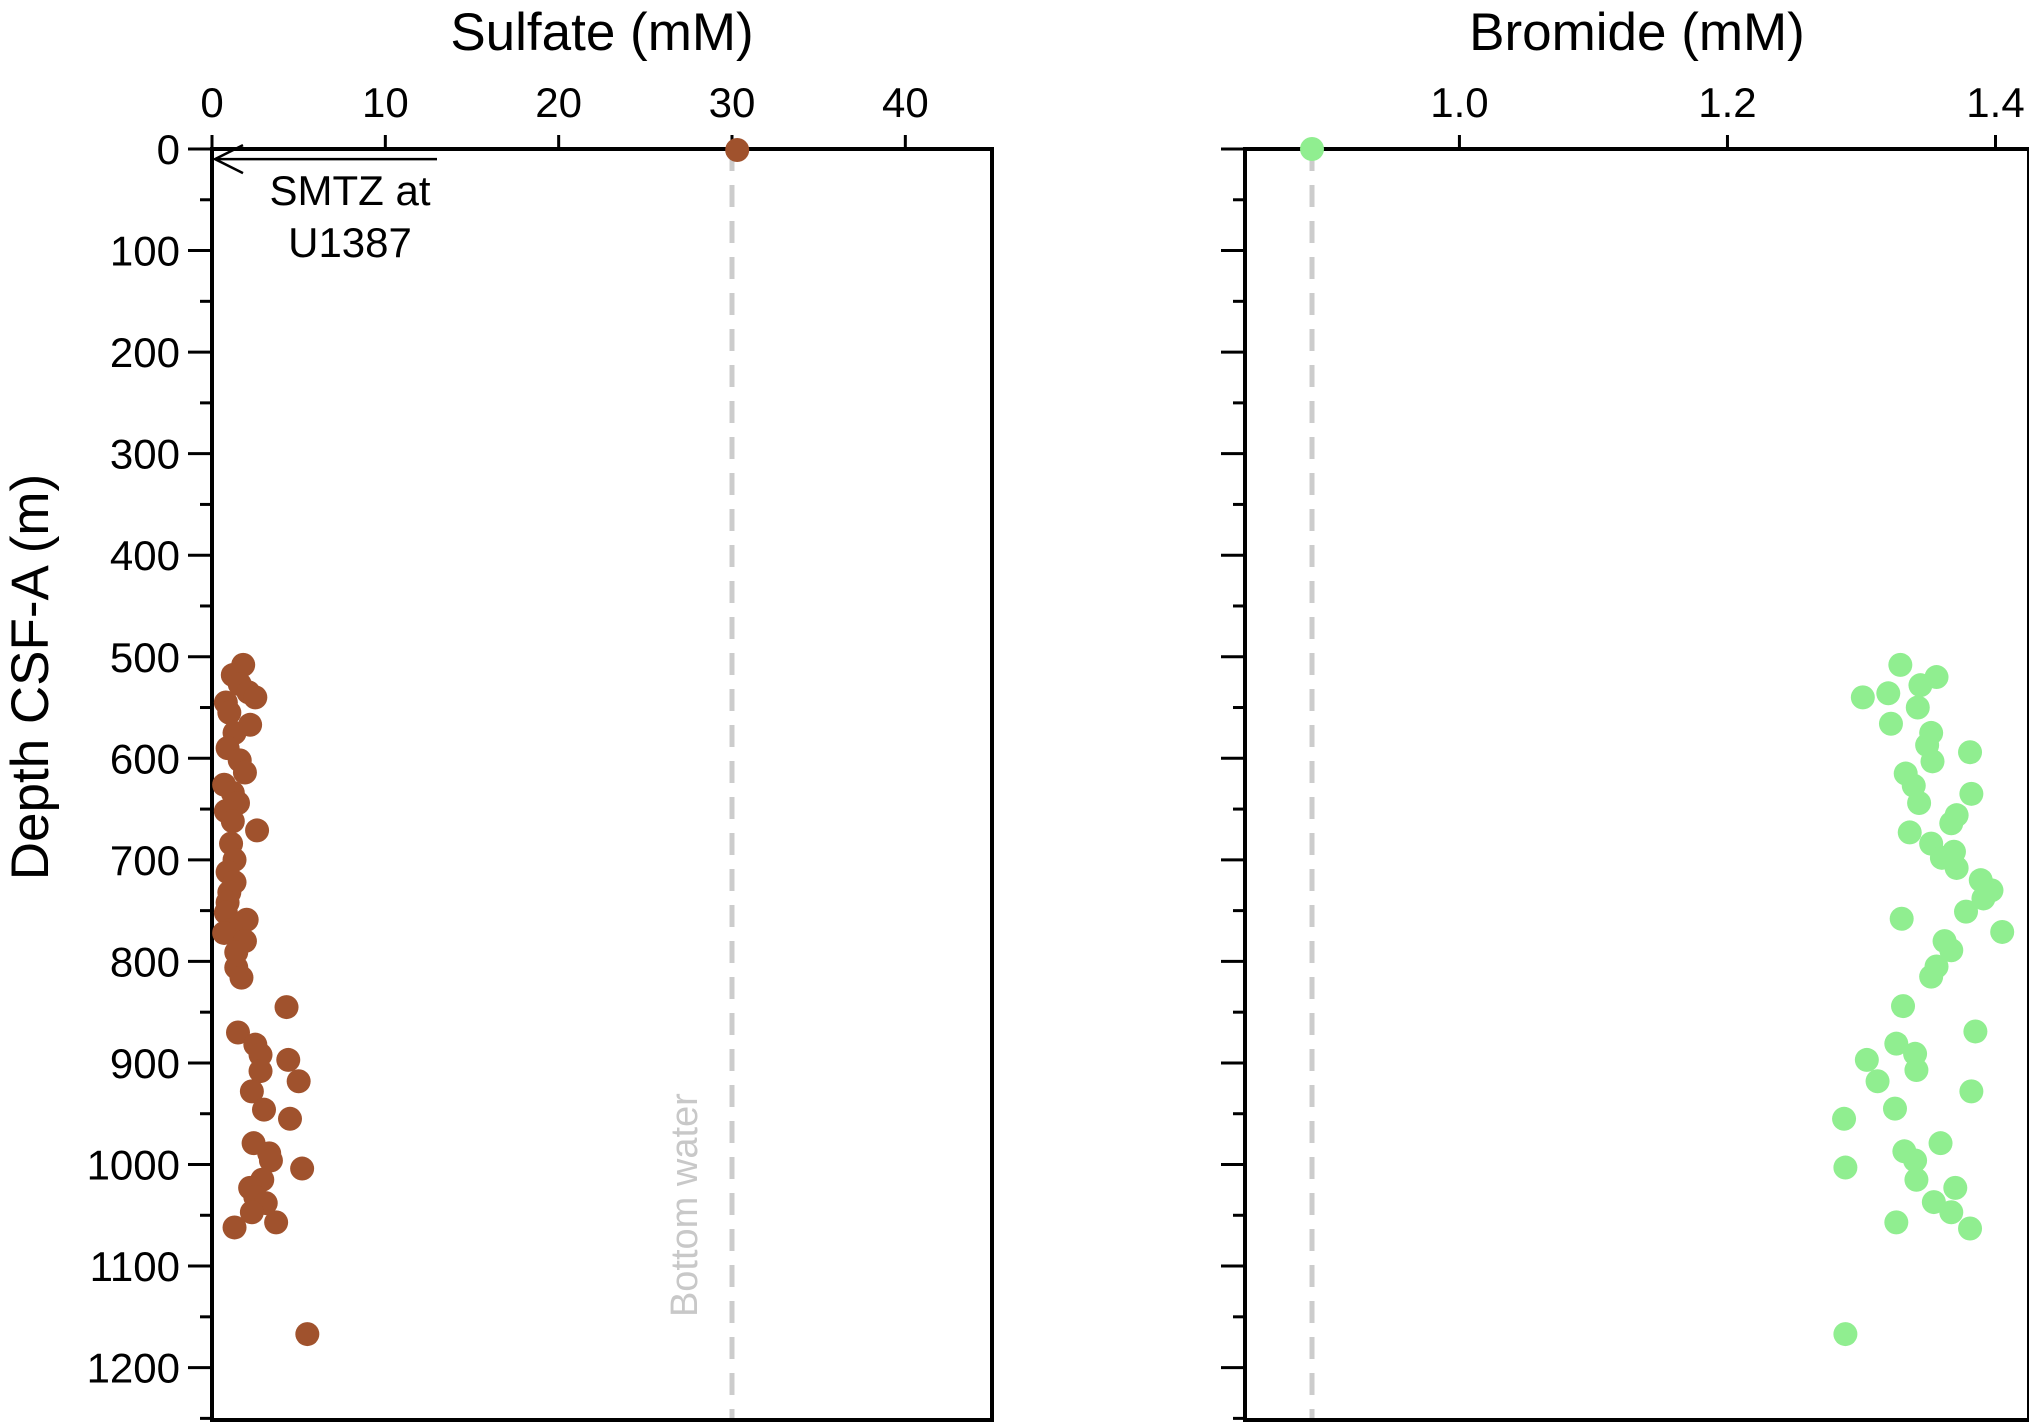  I want to click on x-tick-label: 30, so click(732, 102).